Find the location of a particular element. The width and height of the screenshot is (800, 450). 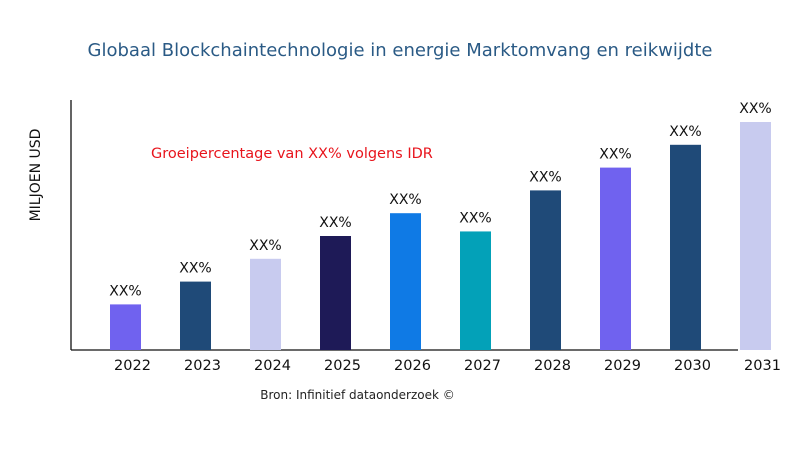

bar-2030 is located at coordinates (685, 247).